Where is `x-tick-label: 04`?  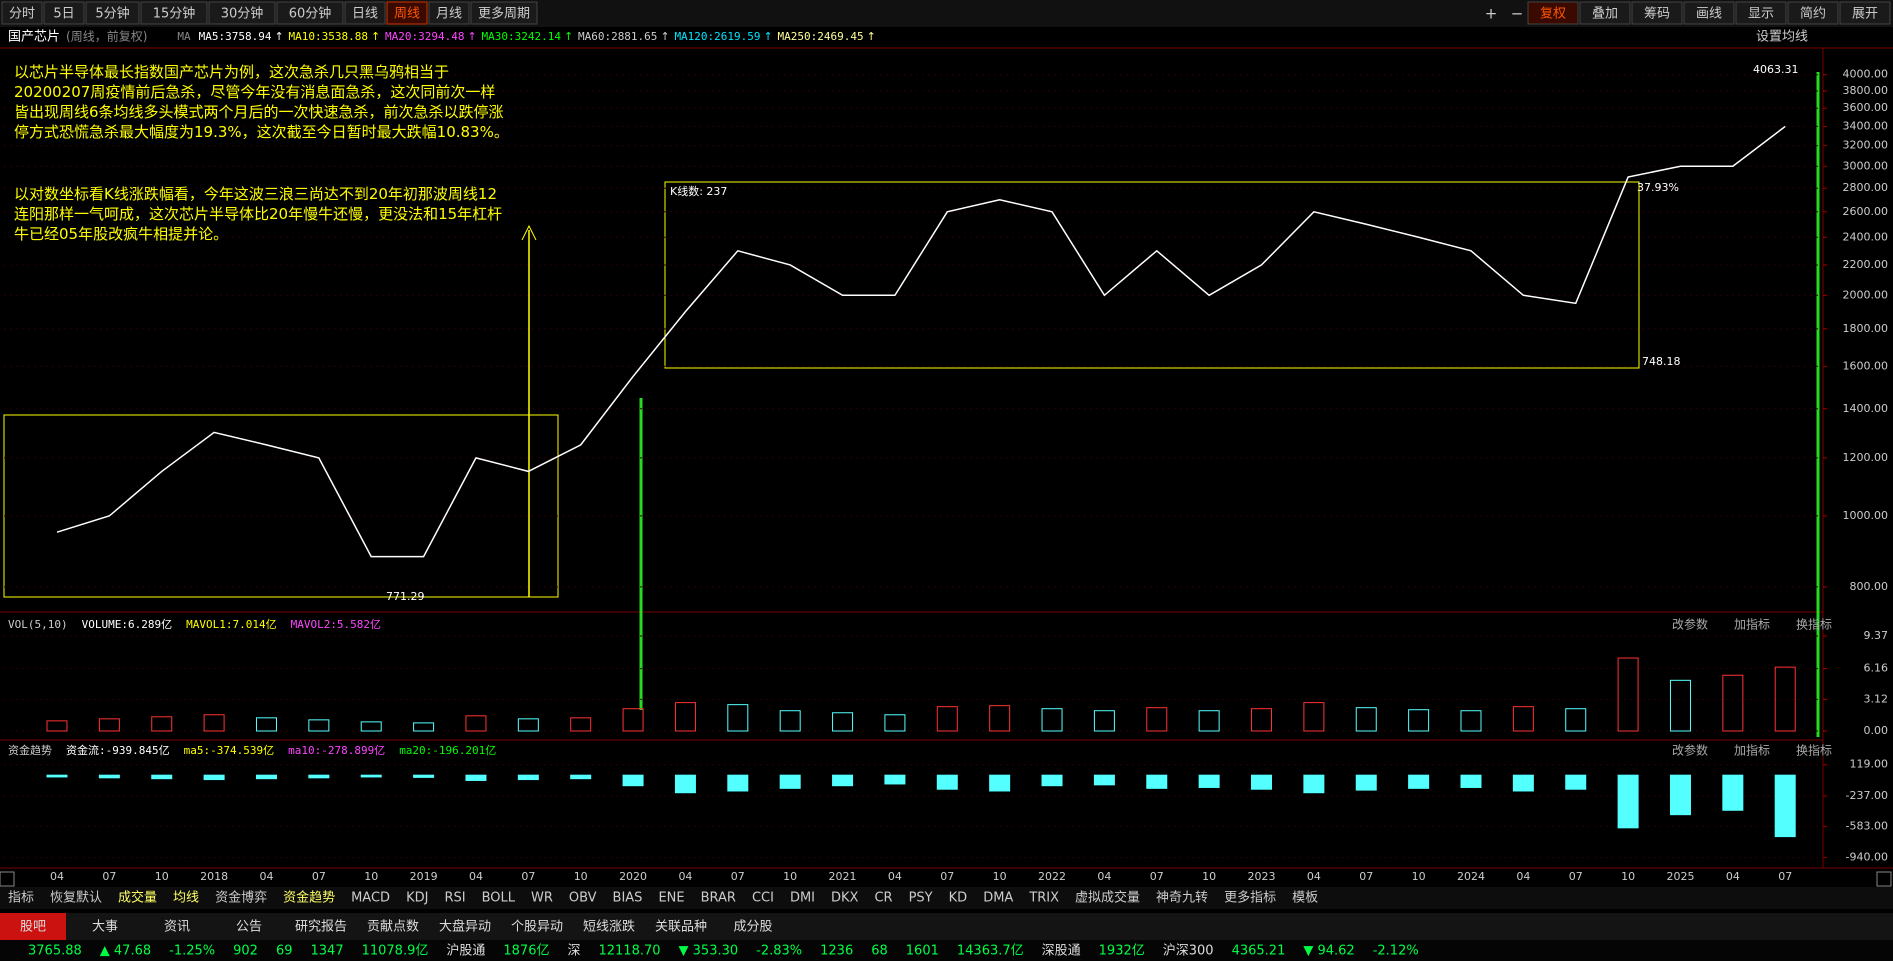 x-tick-label: 04 is located at coordinates (1733, 876).